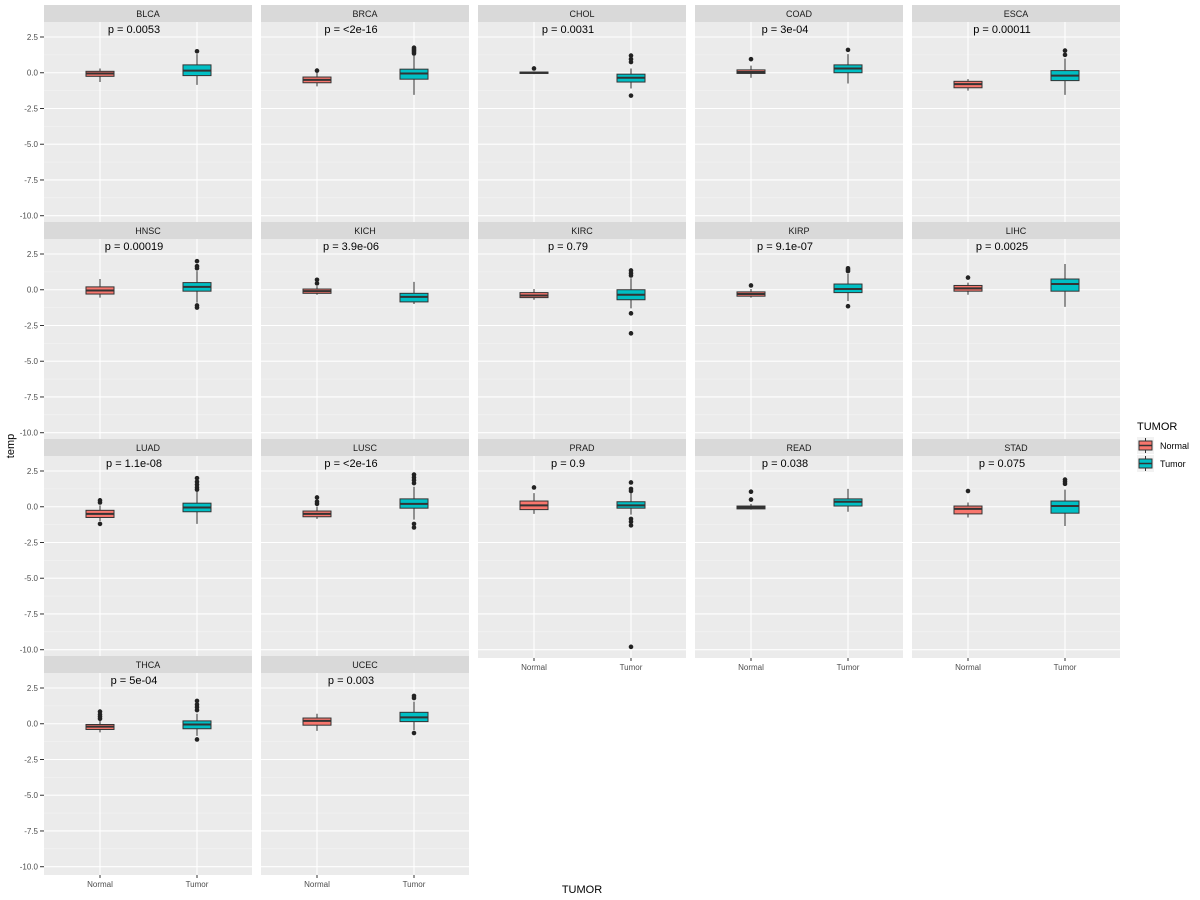 This screenshot has width=1200, height=900. I want to click on panel-stad: STAD p = 0.075, so click(1016, 548).